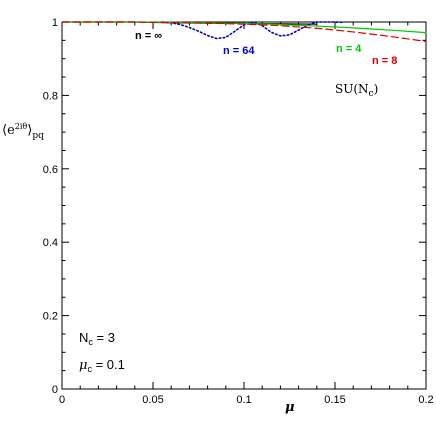 This screenshot has height=436, width=436. I want to click on x-tick-label: 0.05, so click(152, 400).